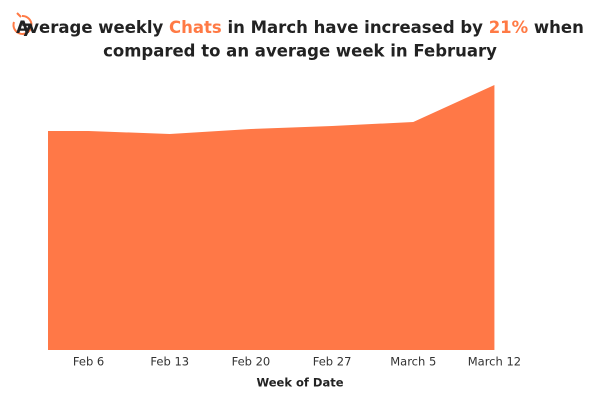 The image size is (600, 400). I want to click on x-axis-title: Week of Date, so click(299, 383).